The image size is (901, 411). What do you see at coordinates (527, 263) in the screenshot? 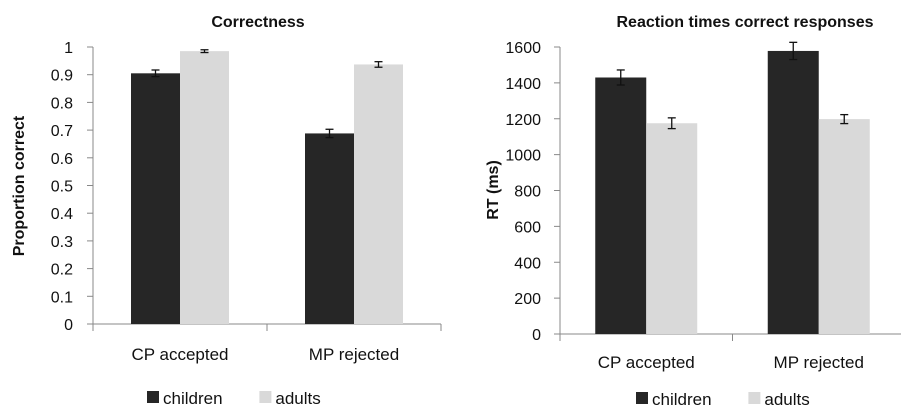
I see `y-tick-label: 400` at bounding box center [527, 263].